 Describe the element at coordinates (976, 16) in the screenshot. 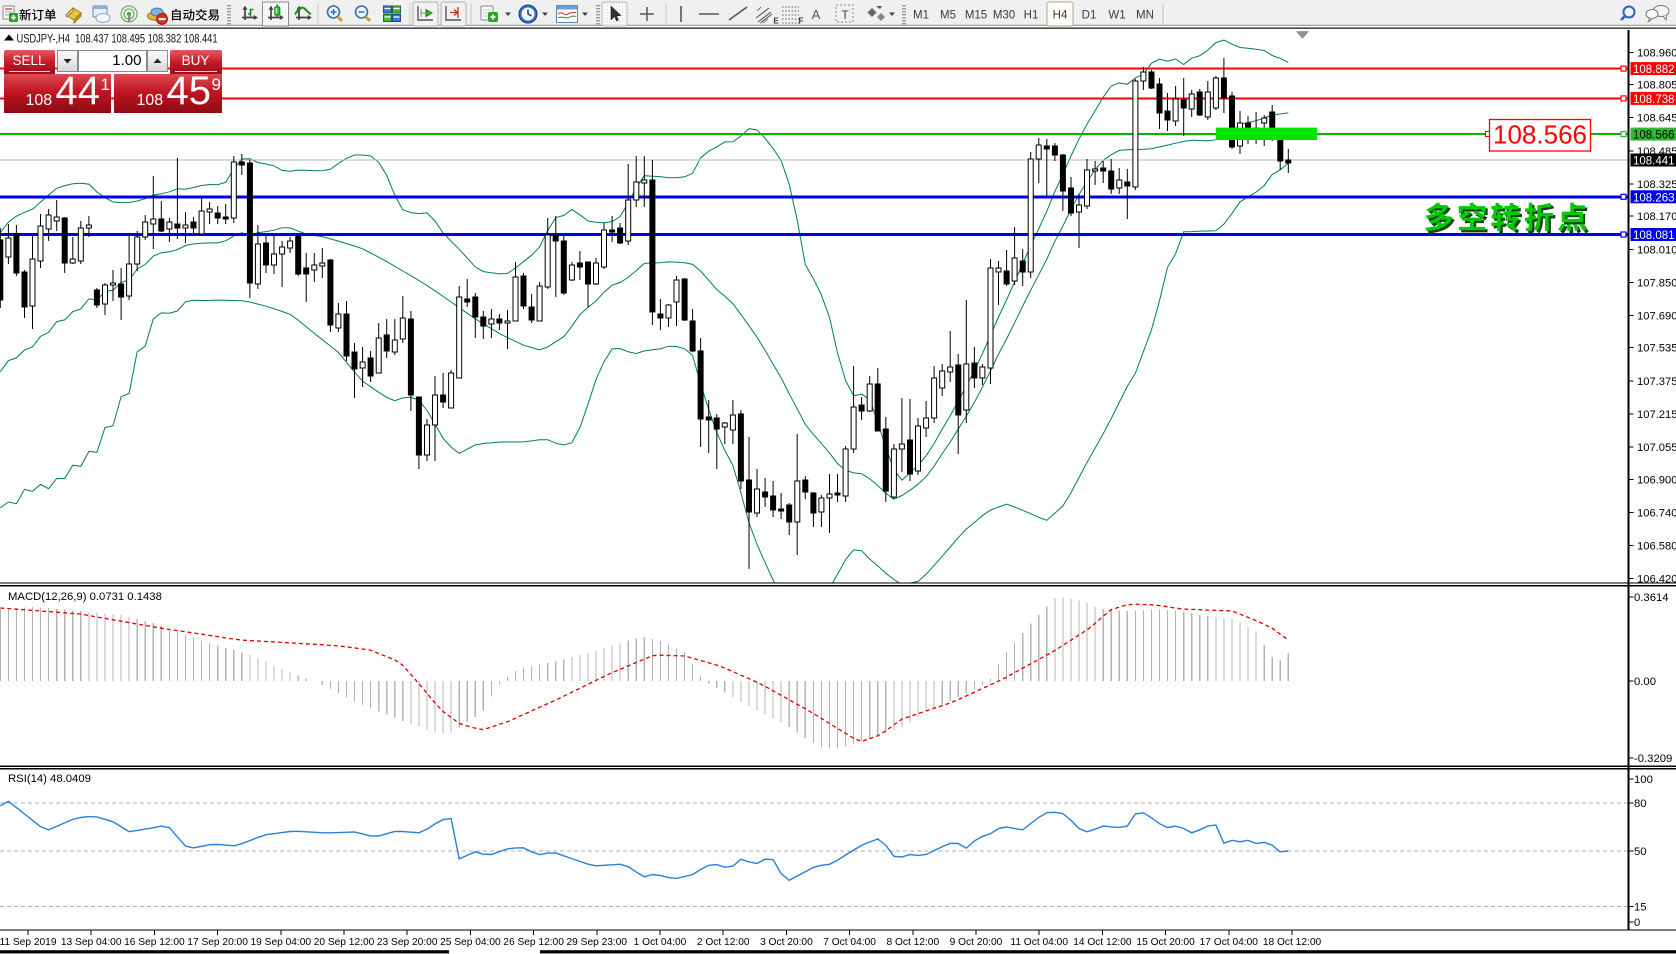

I see `svg-text: M15` at that location.